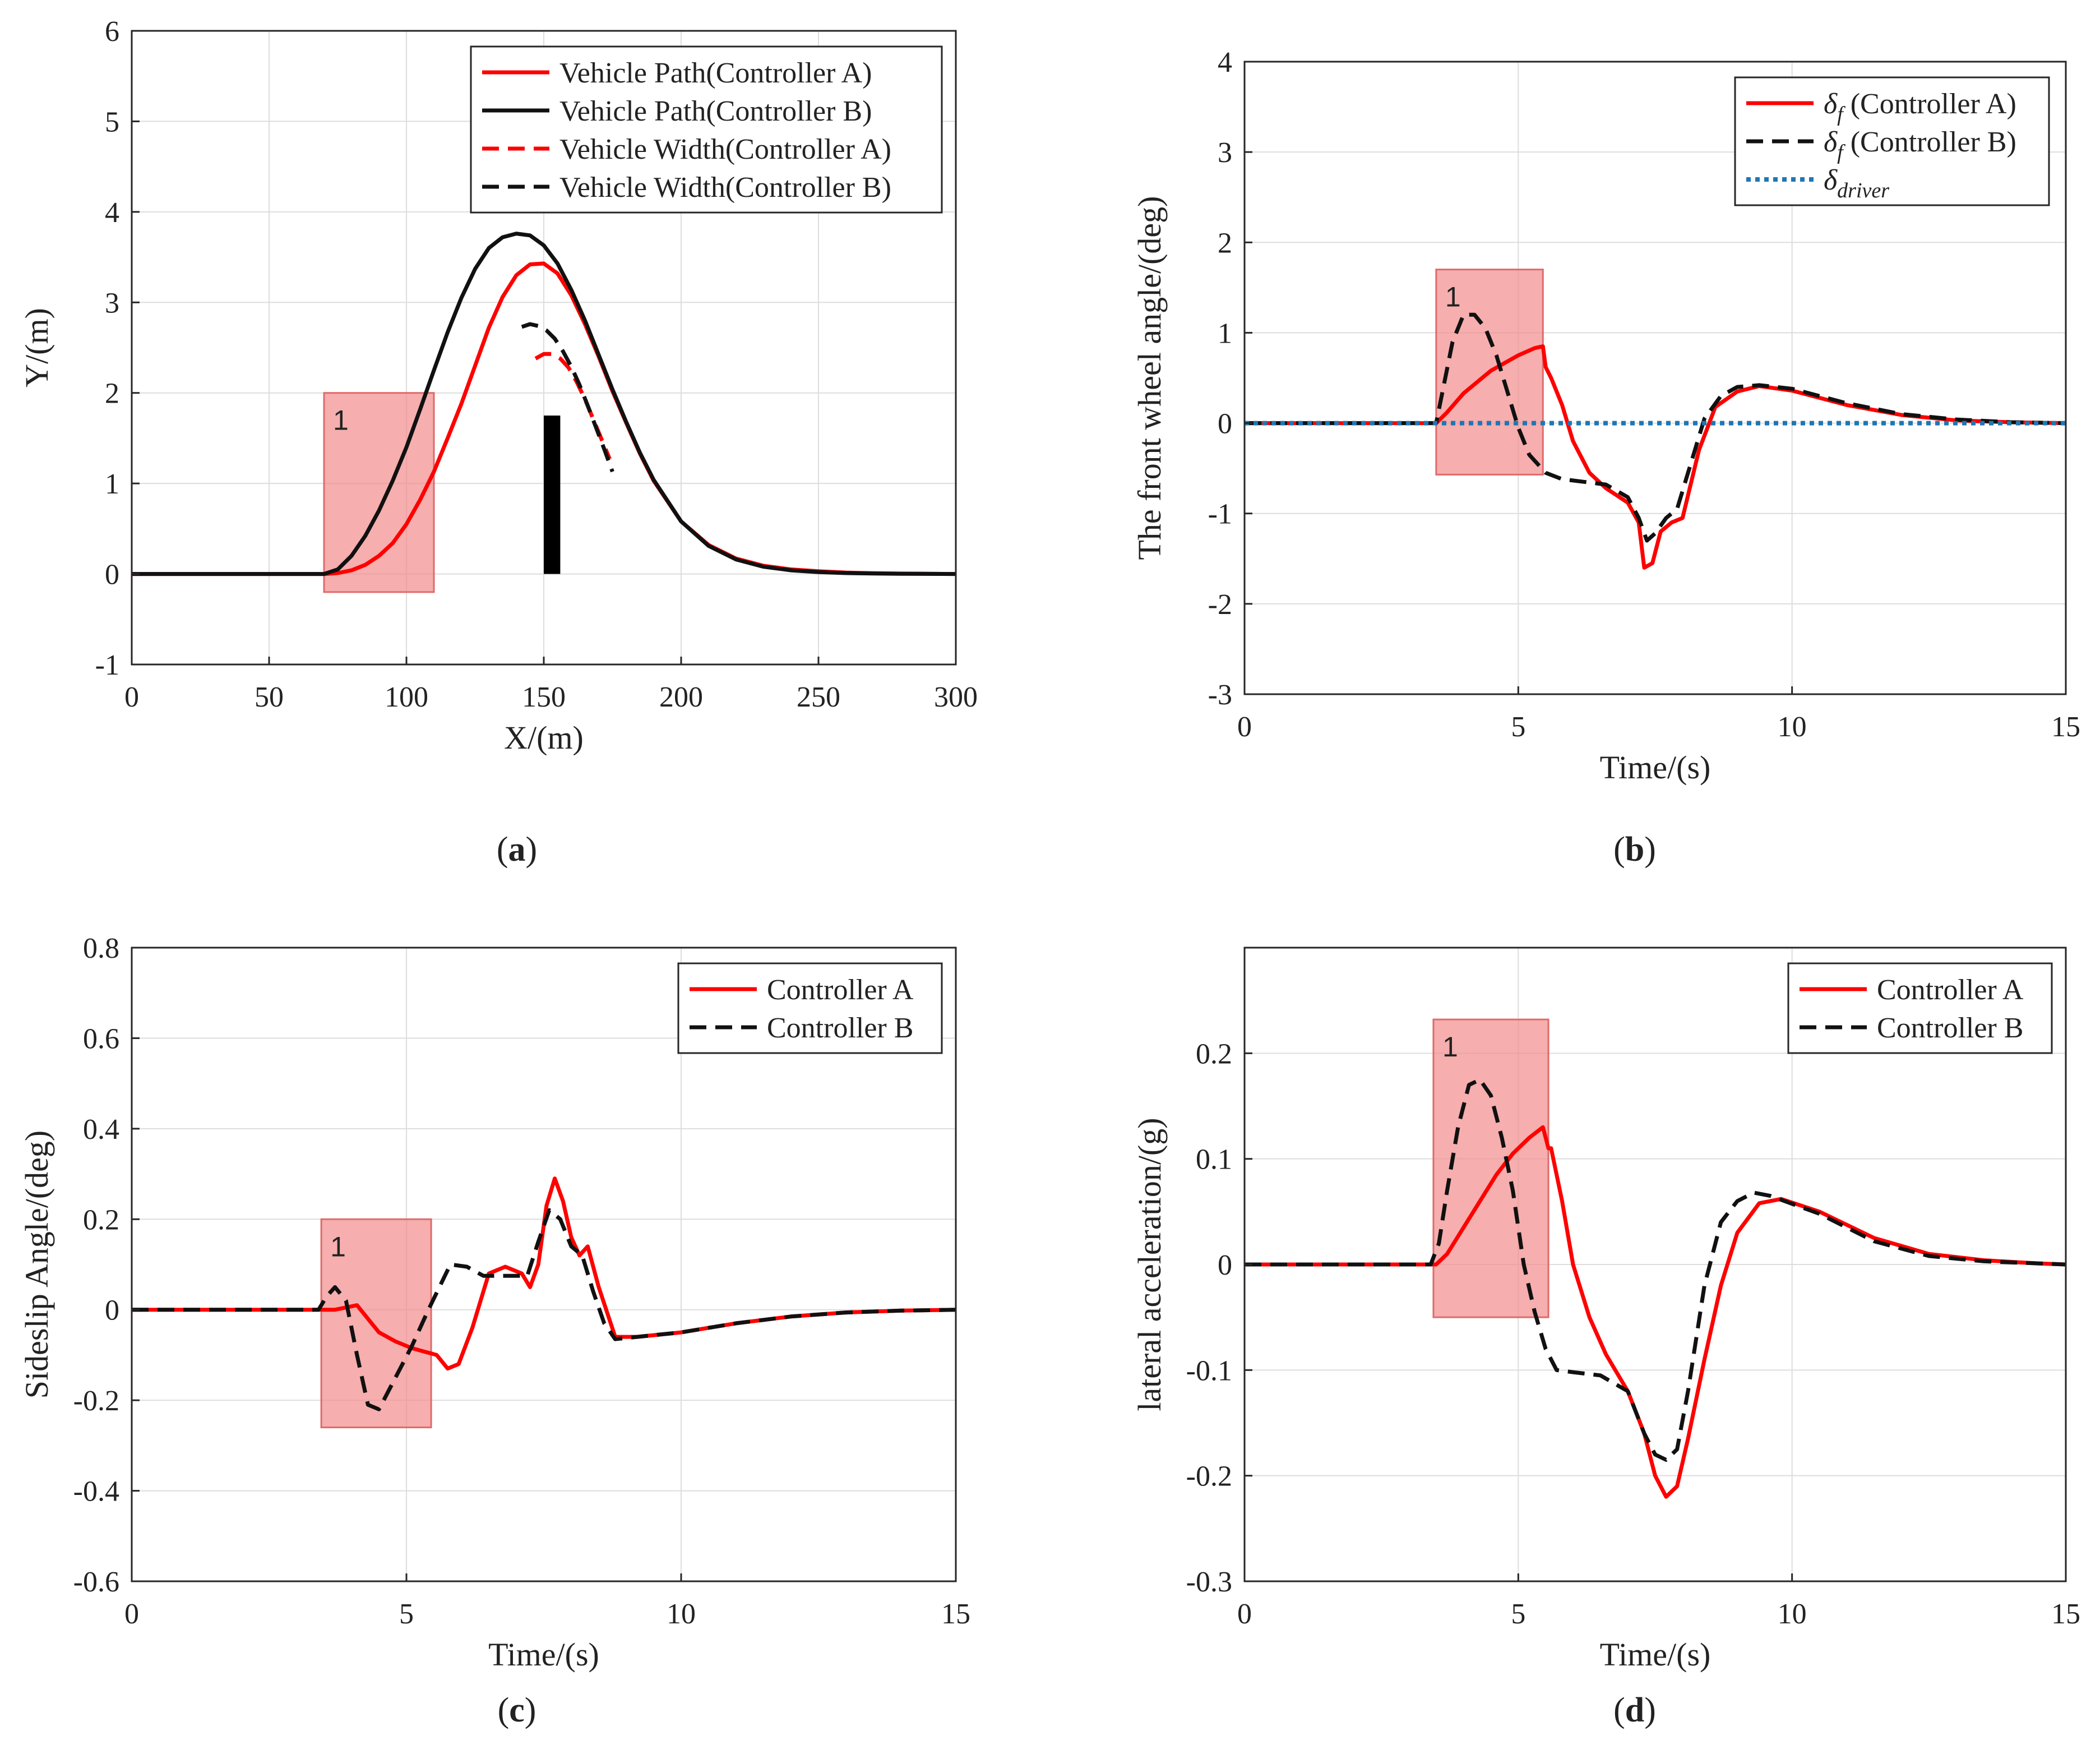 Image resolution: width=2100 pixels, height=1754 pixels. What do you see at coordinates (112, 122) in the screenshot?
I see `y-tick-label: 5` at bounding box center [112, 122].